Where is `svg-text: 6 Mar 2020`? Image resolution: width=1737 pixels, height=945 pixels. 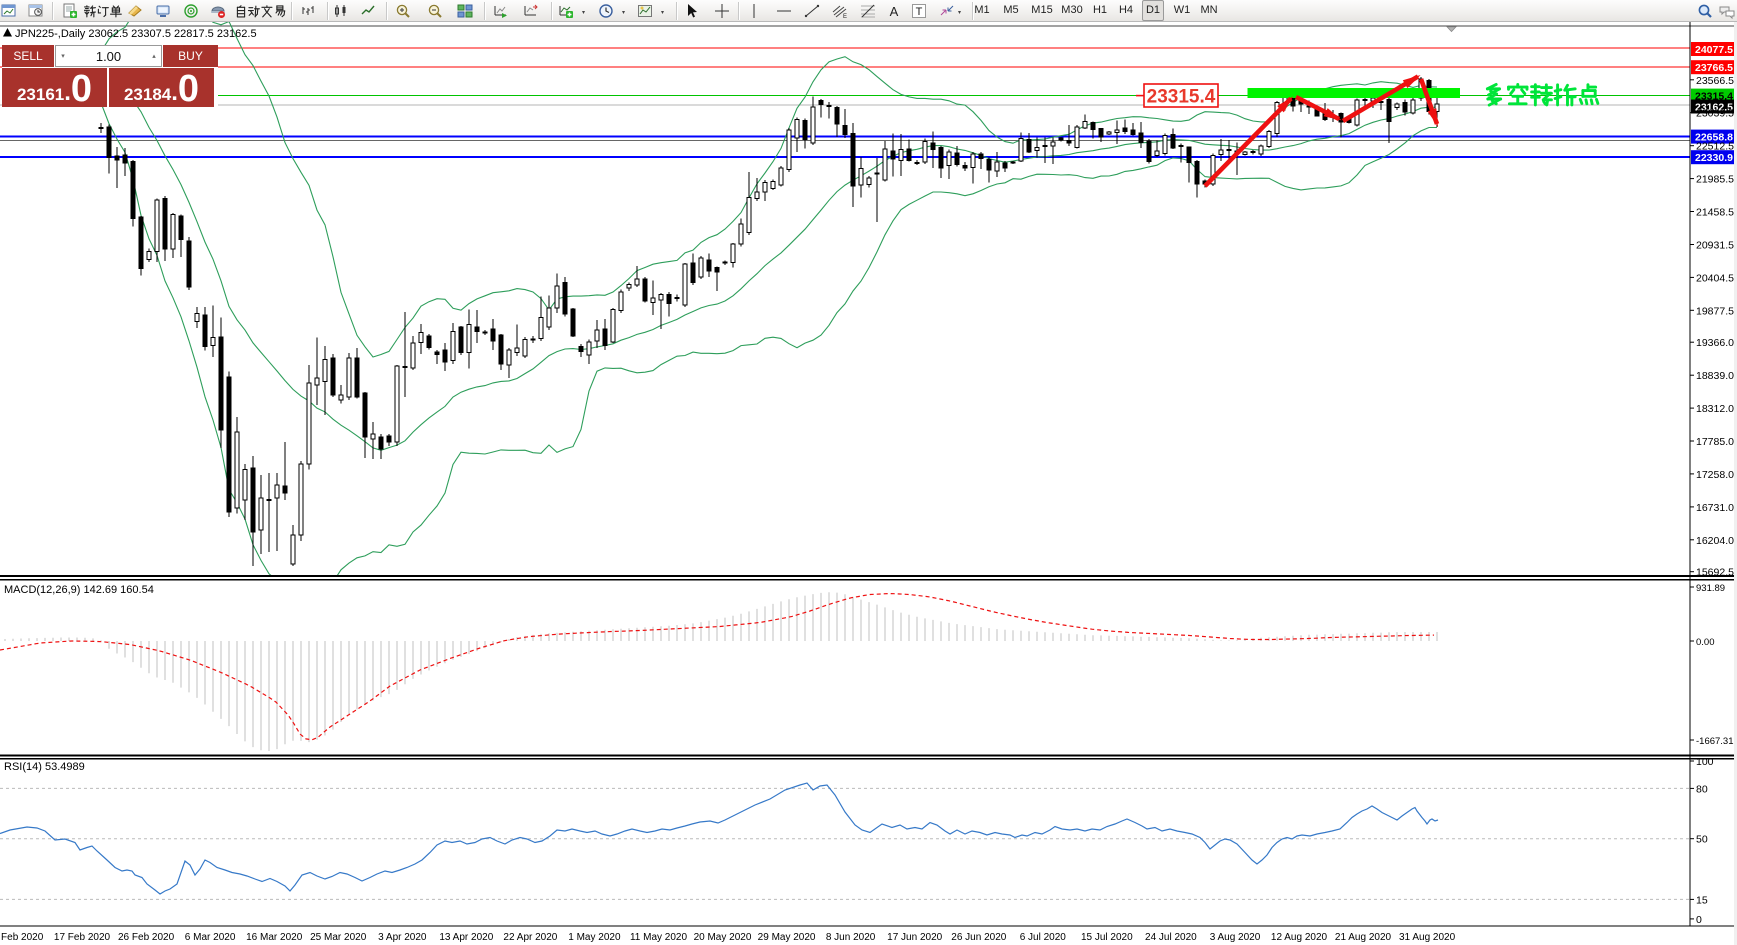
svg-text: 6 Mar 2020 is located at coordinates (210, 937).